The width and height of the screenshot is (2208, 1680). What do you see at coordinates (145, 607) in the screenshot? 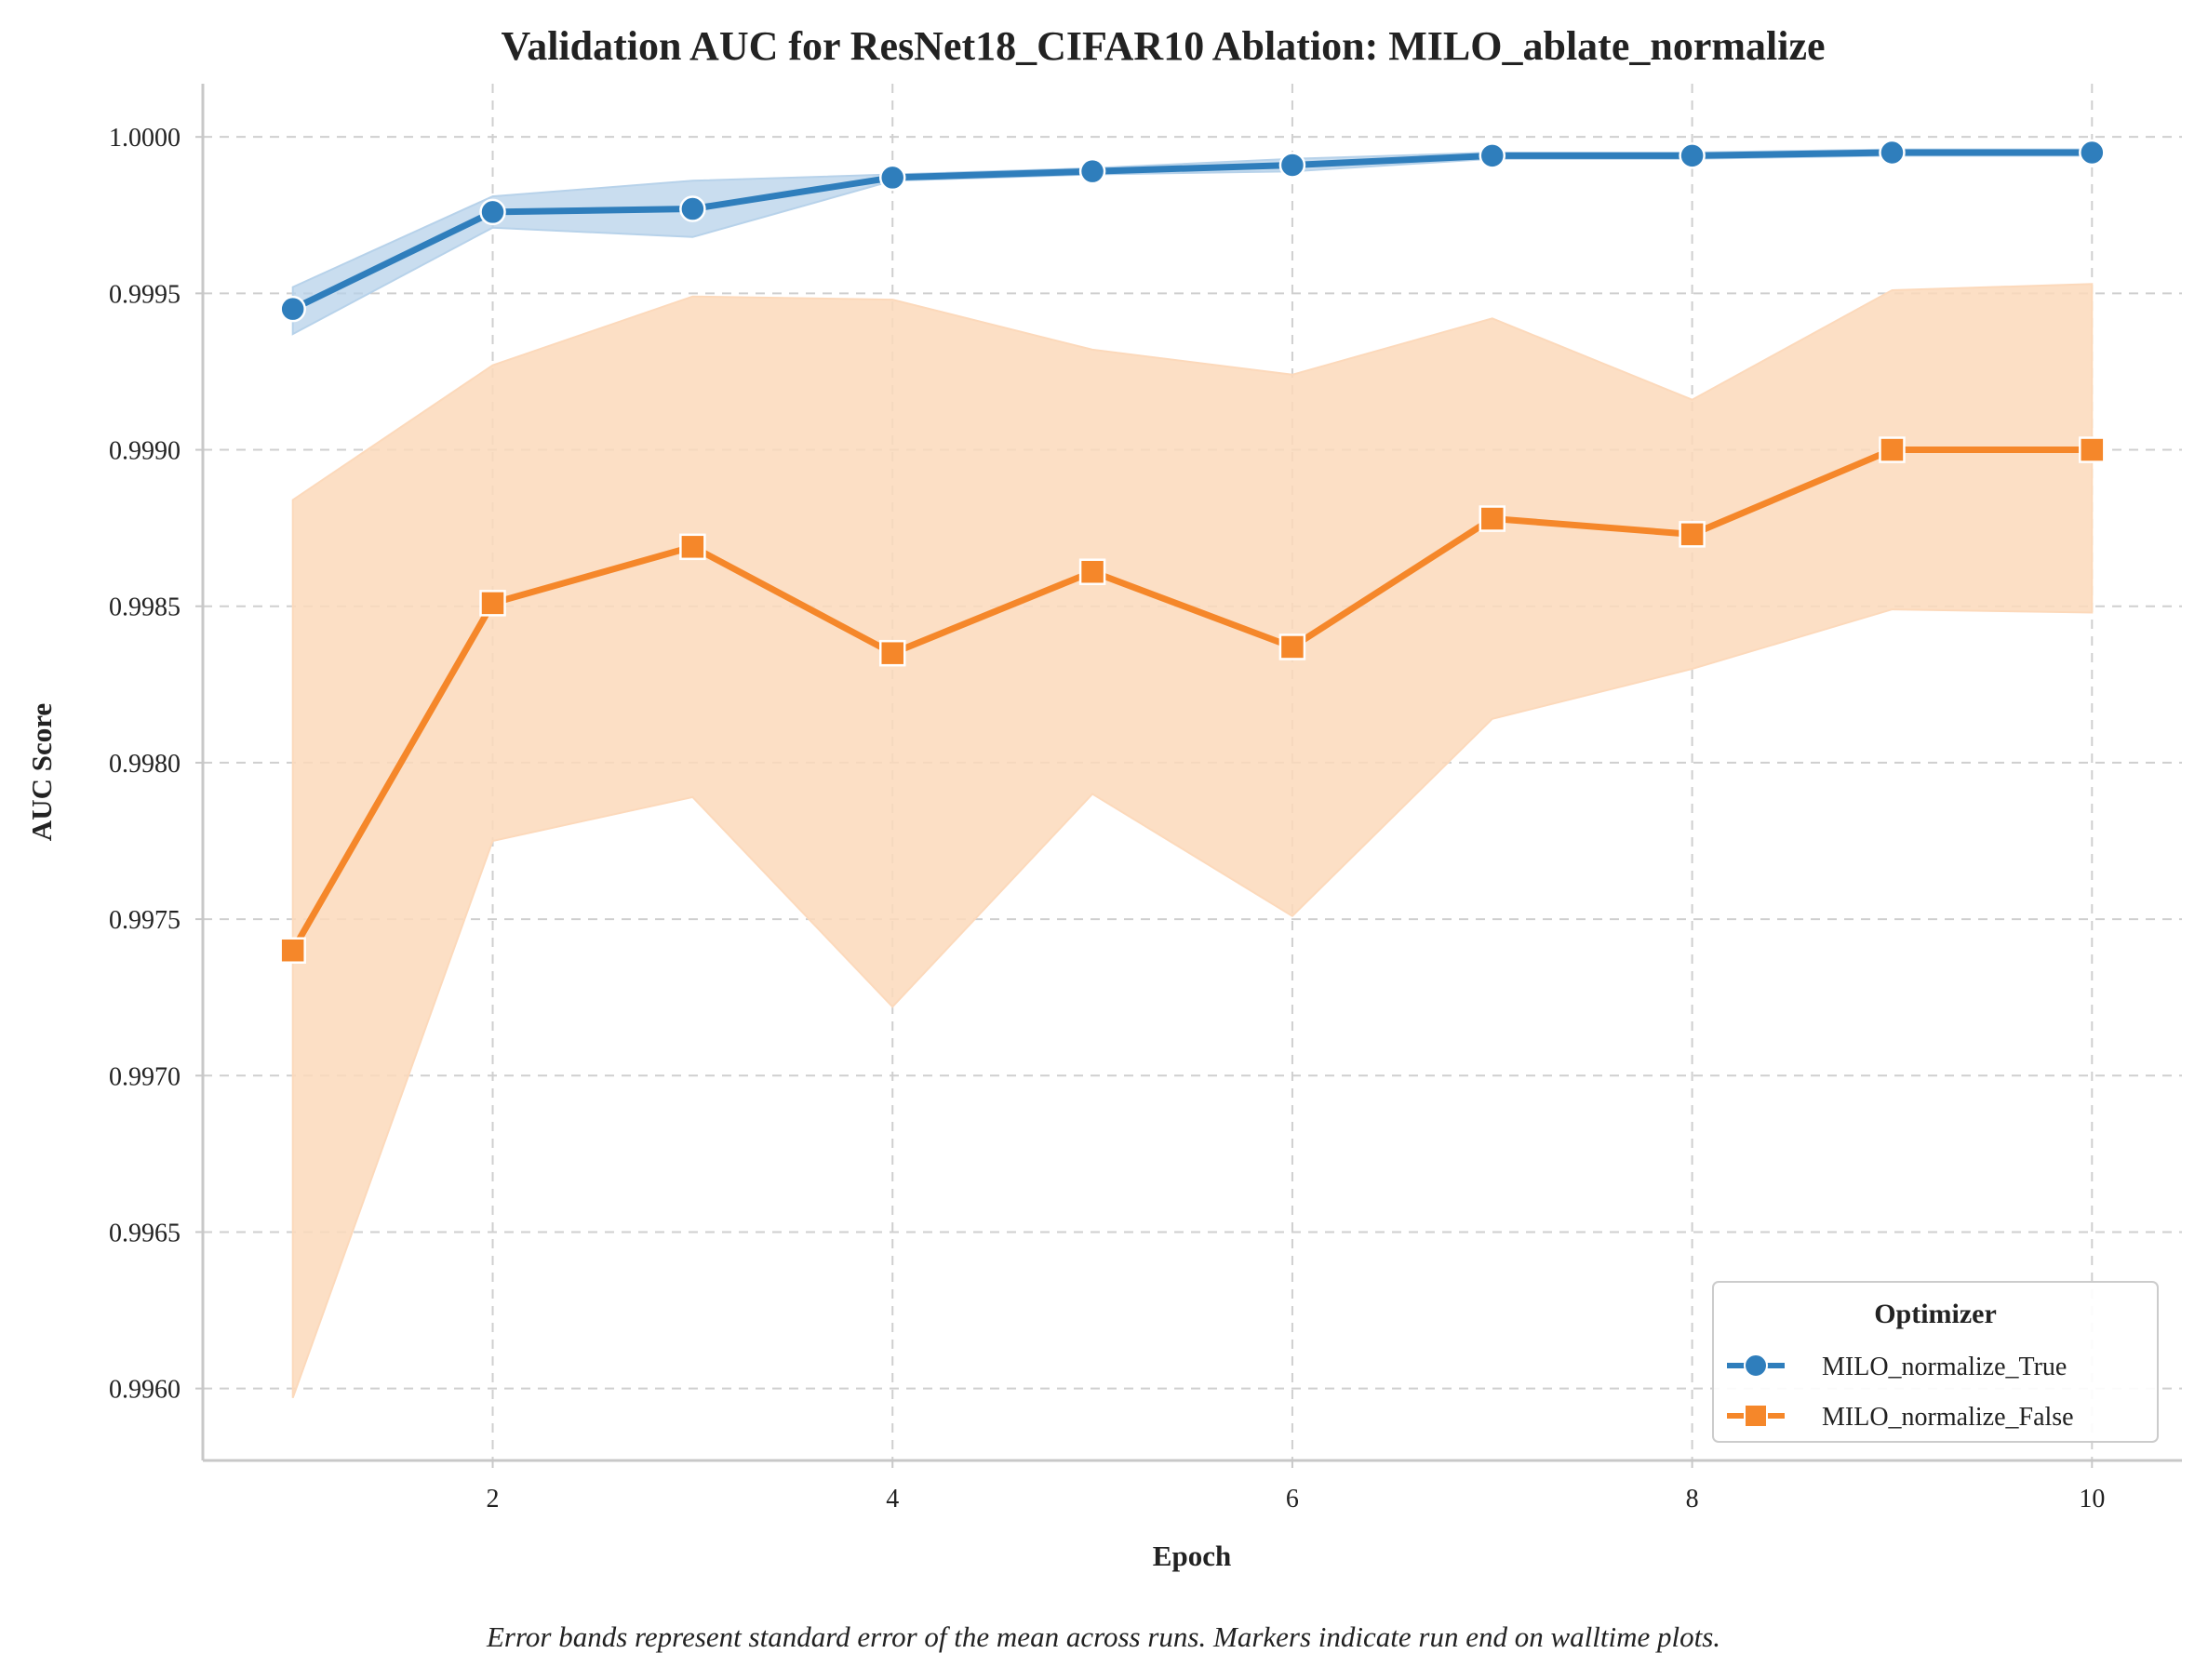
I see `y-tick-label: 0.9985` at bounding box center [145, 607].